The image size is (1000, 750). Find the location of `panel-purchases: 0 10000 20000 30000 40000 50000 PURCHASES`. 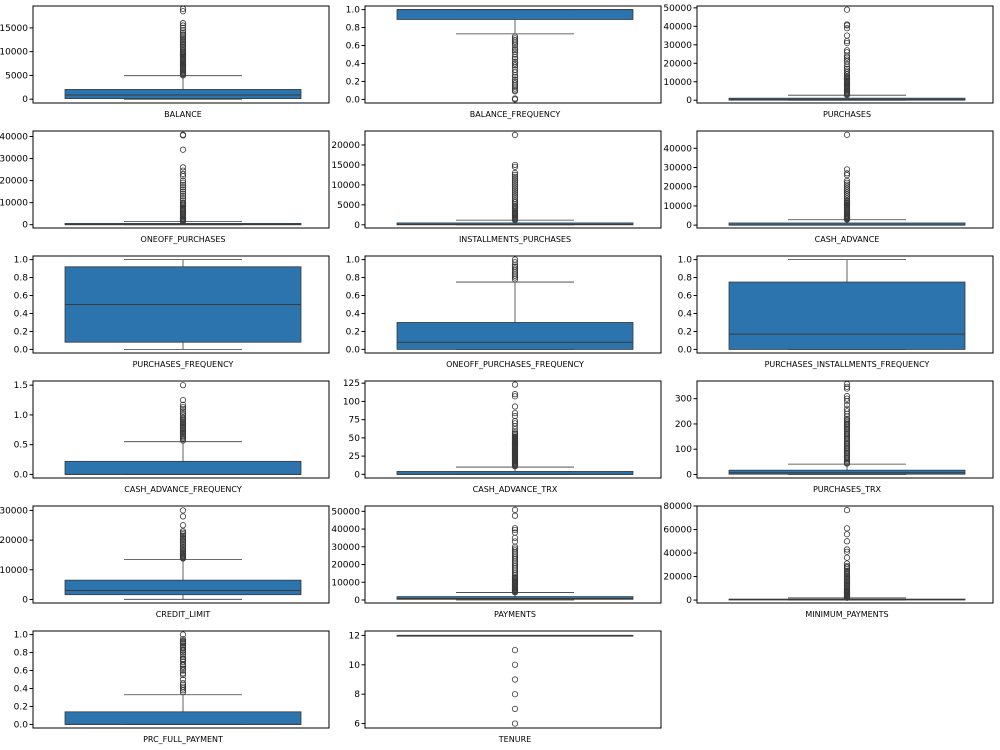

panel-purchases: 0 10000 20000 30000 40000 50000 PURCHASES is located at coordinates (828, 61).